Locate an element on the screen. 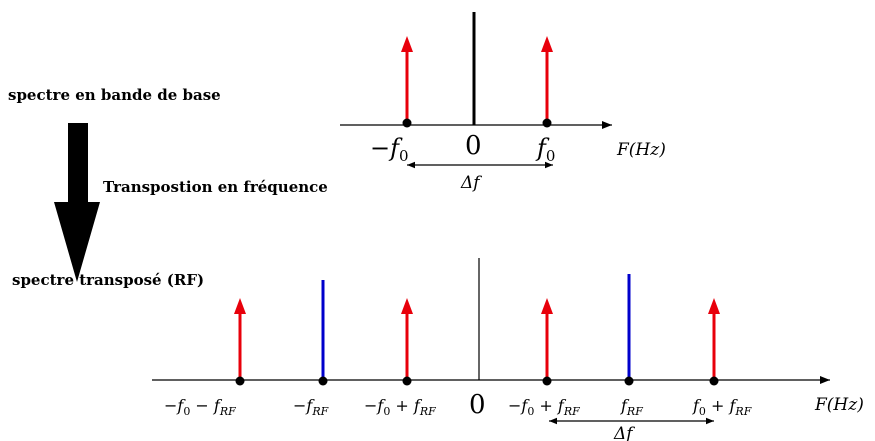 Image resolution: width=875 pixels, height=441 pixels. bottom-tick-7: f0 + fRF is located at coordinates (722, 407).